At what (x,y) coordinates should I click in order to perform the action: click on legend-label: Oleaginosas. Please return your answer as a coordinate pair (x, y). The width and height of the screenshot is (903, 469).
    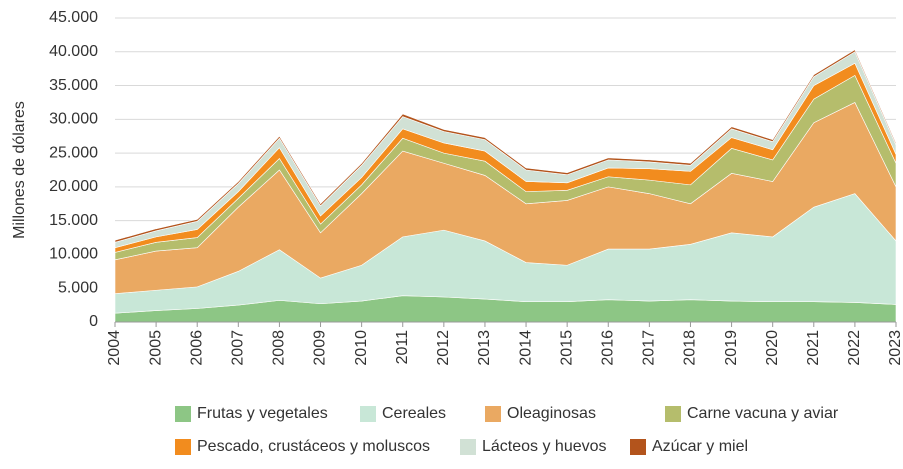
    Looking at the image, I should click on (551, 413).